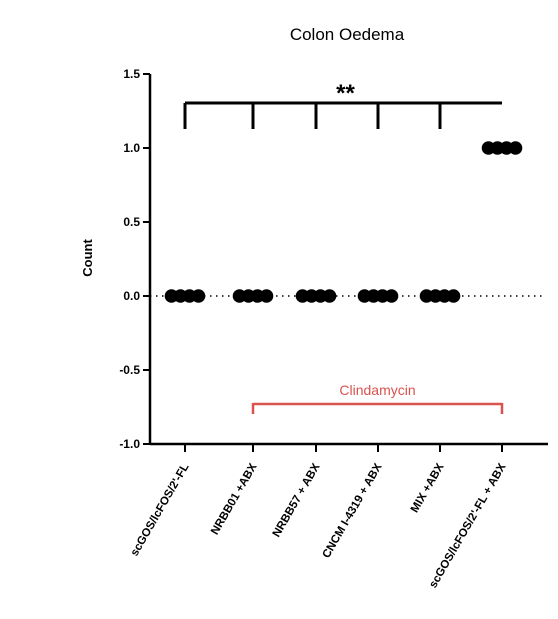 Image resolution: width=558 pixels, height=619 pixels. Describe the element at coordinates (131, 148) in the screenshot. I see `y-tick-label: 1.0` at that location.